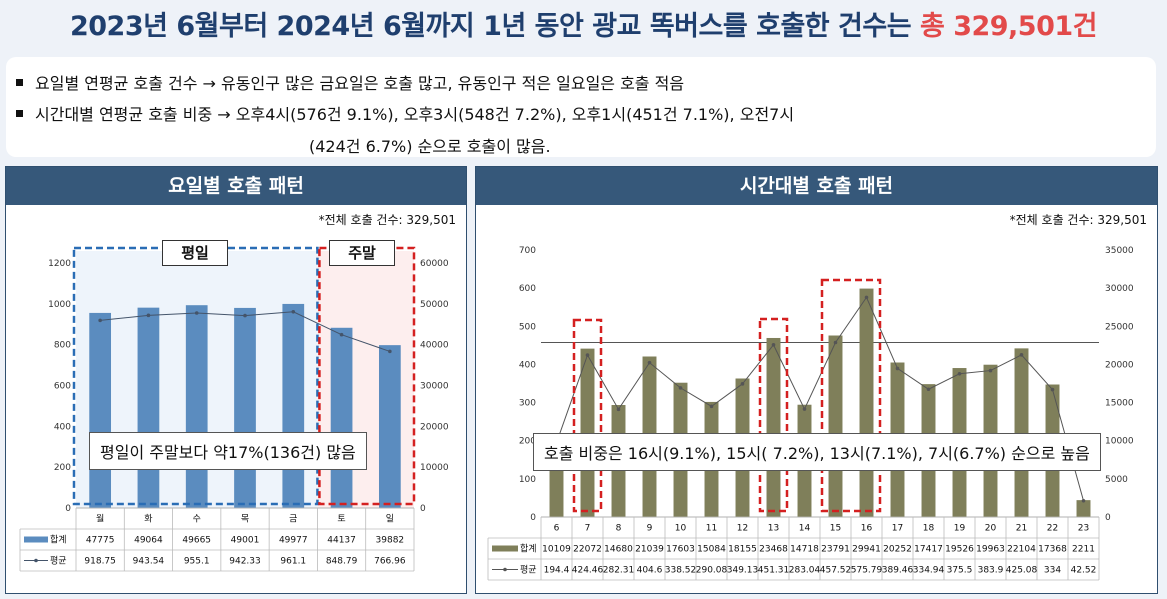  What do you see at coordinates (557, 529) in the screenshot?
I see `category-label: 6` at bounding box center [557, 529].